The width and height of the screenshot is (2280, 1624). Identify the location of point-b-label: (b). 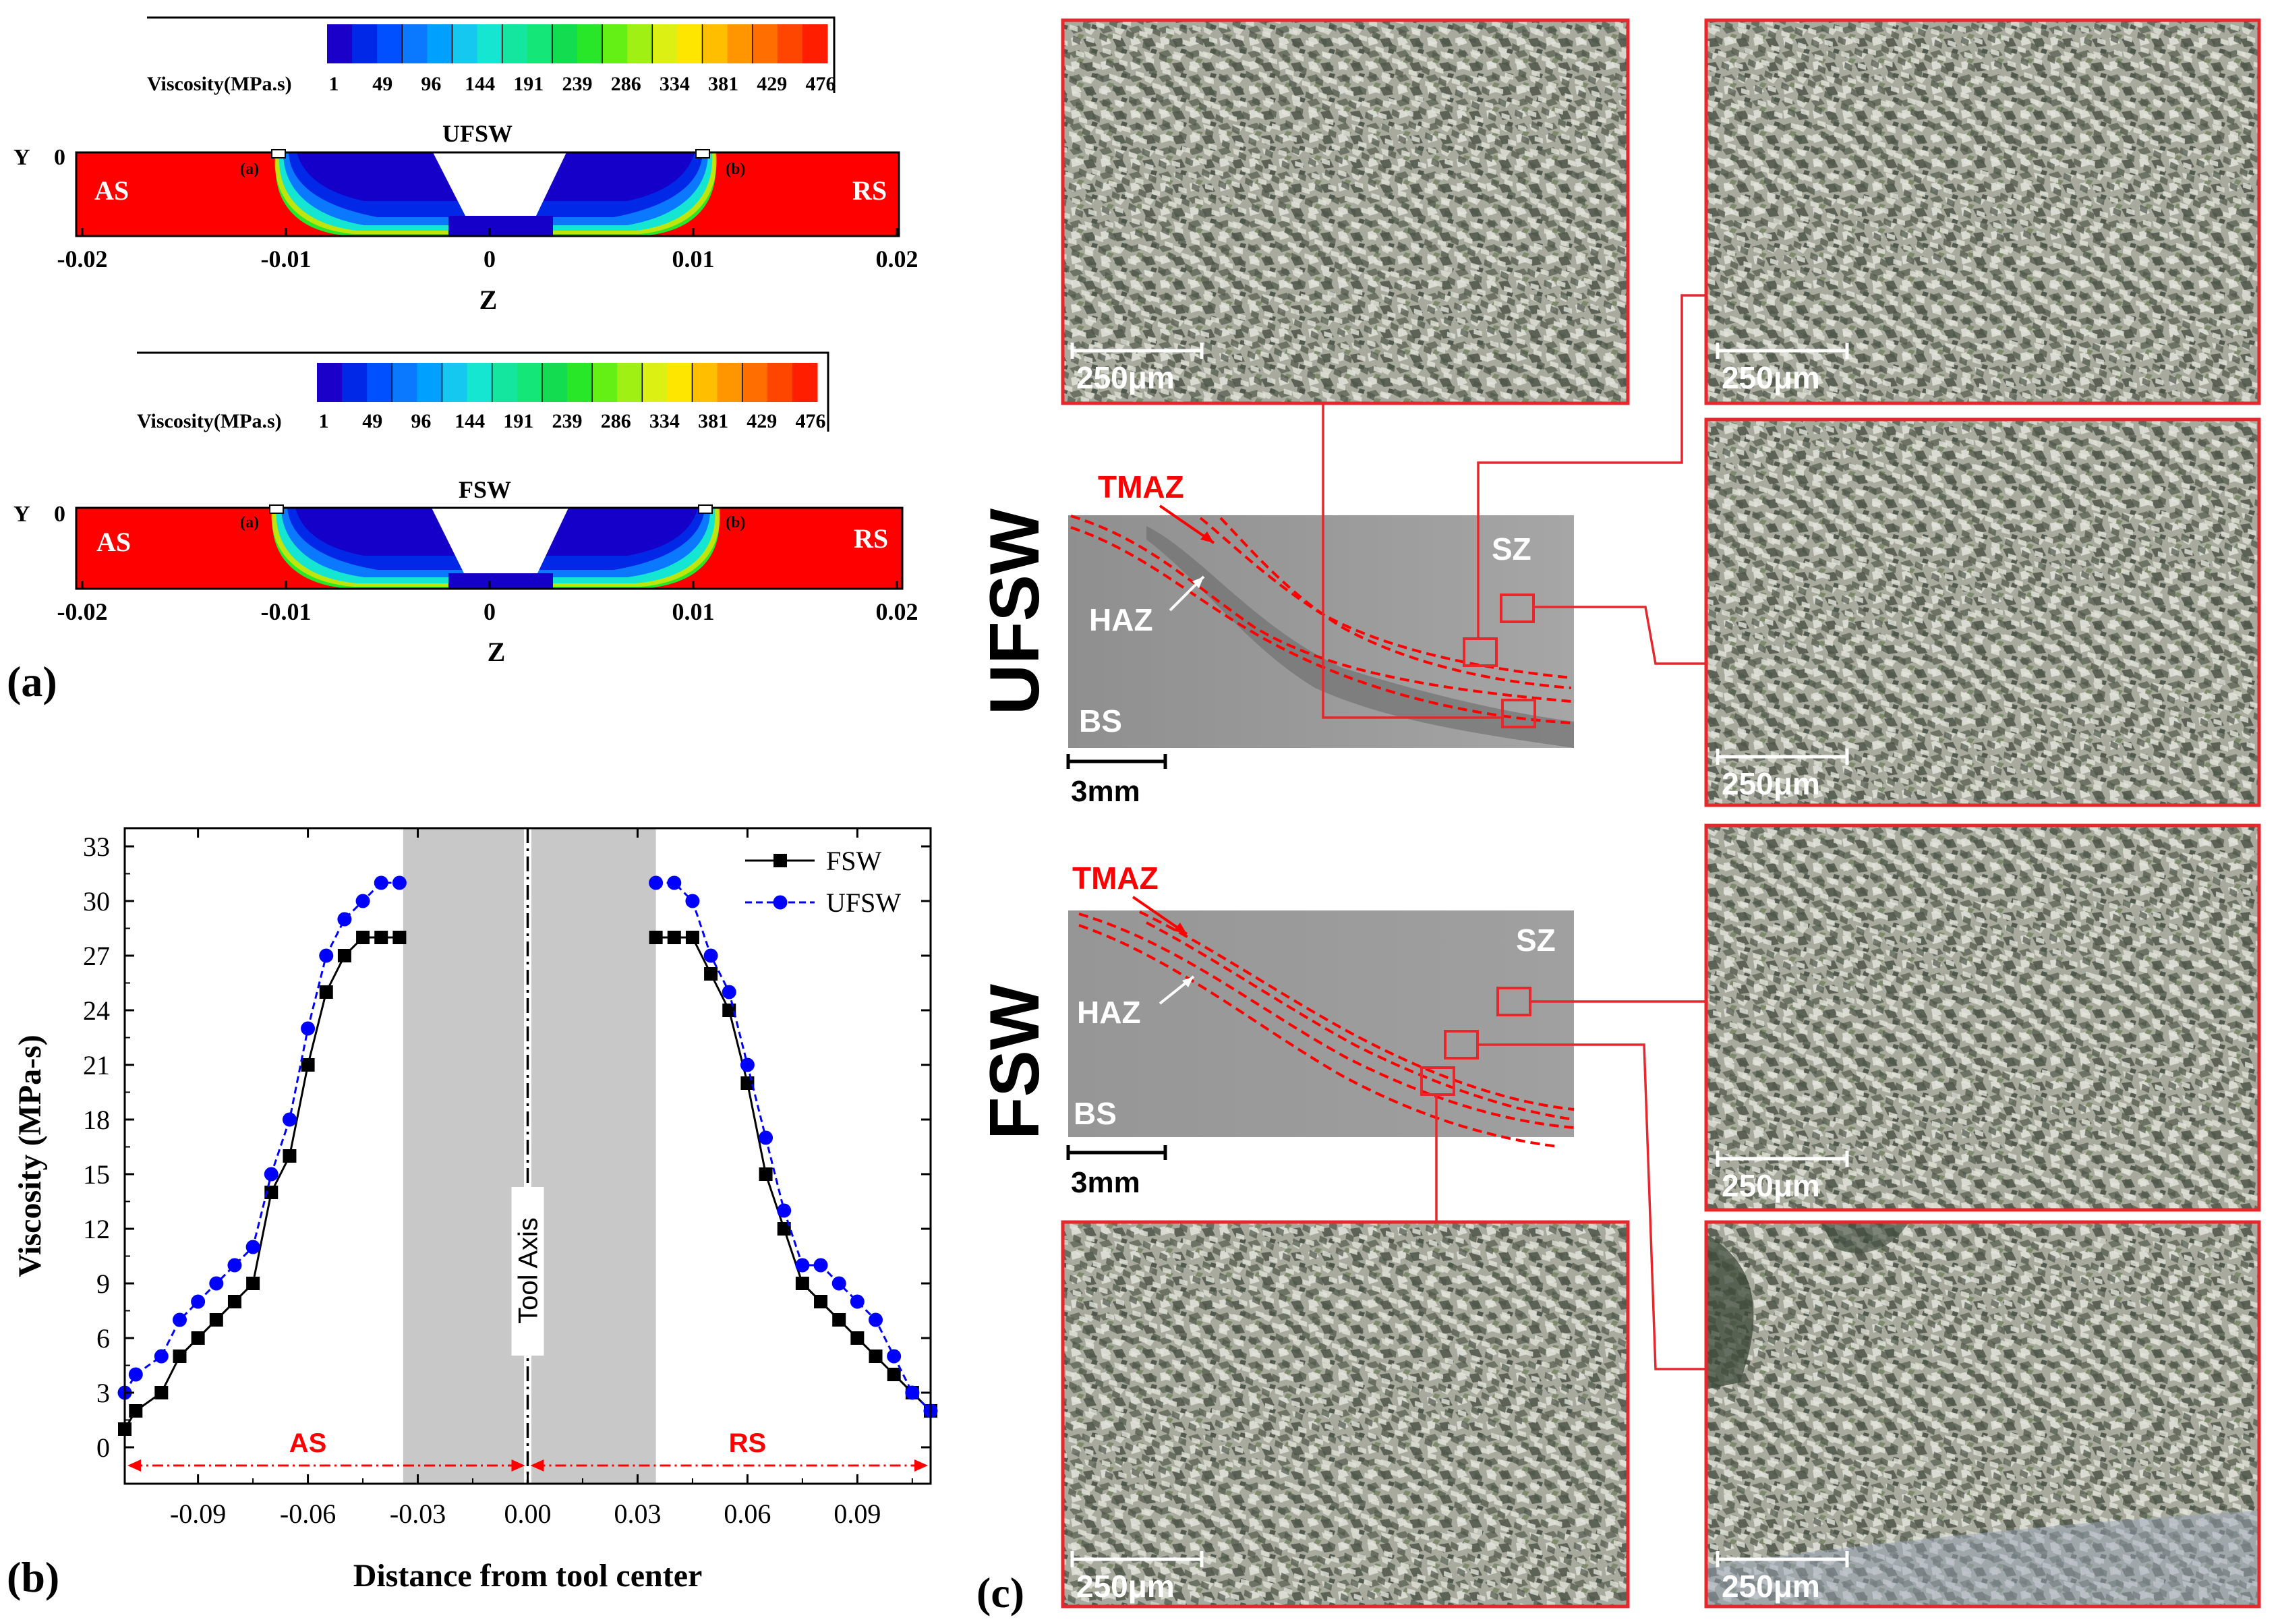
(735, 169).